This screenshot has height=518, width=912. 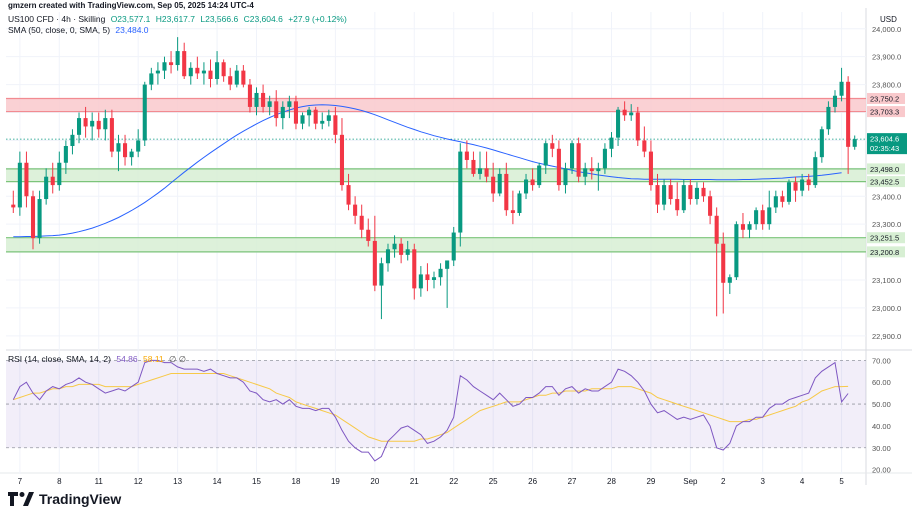 I want to click on rsi-tick-label: 30.00, so click(x=881, y=448).